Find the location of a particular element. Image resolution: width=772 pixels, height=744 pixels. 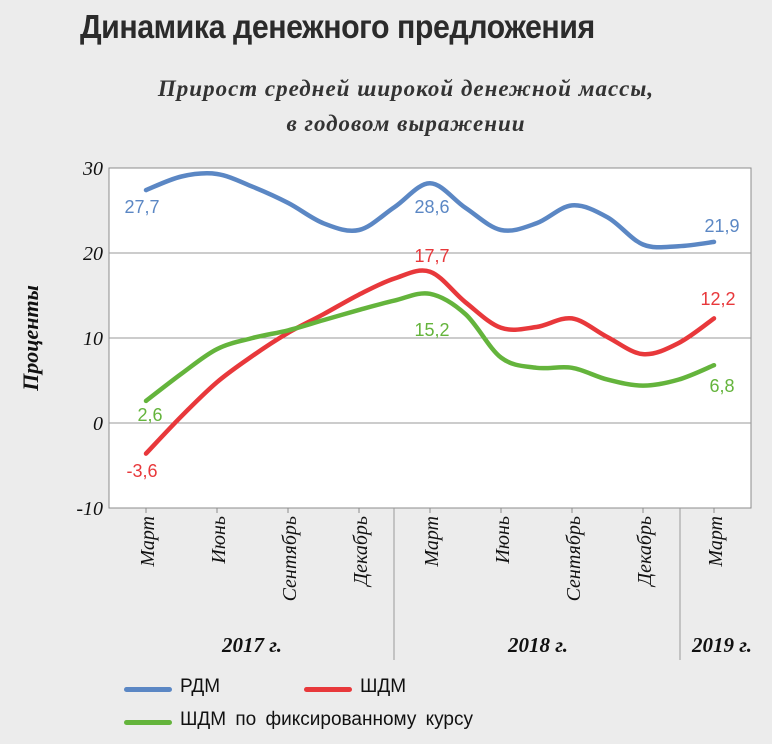

legend-swatch-shdm is located at coordinates (328, 689).